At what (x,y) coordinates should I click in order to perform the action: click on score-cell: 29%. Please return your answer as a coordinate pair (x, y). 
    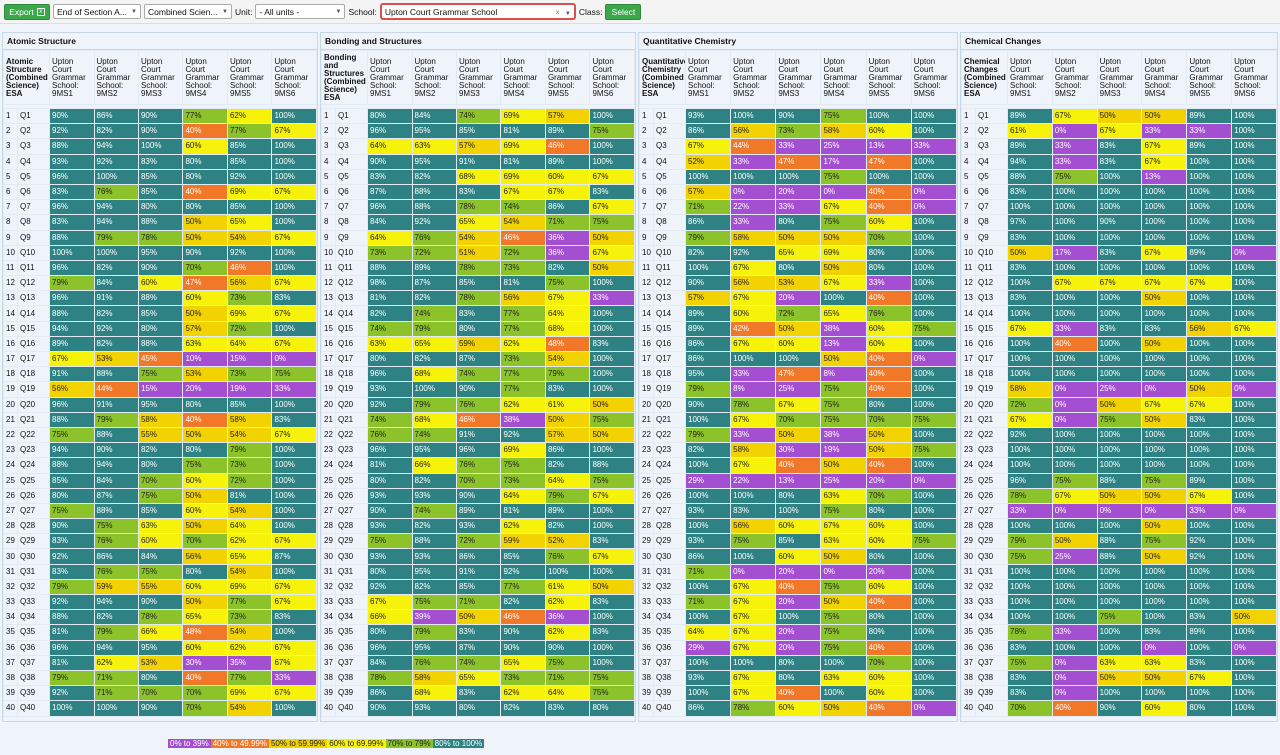
    Looking at the image, I should click on (708, 480).